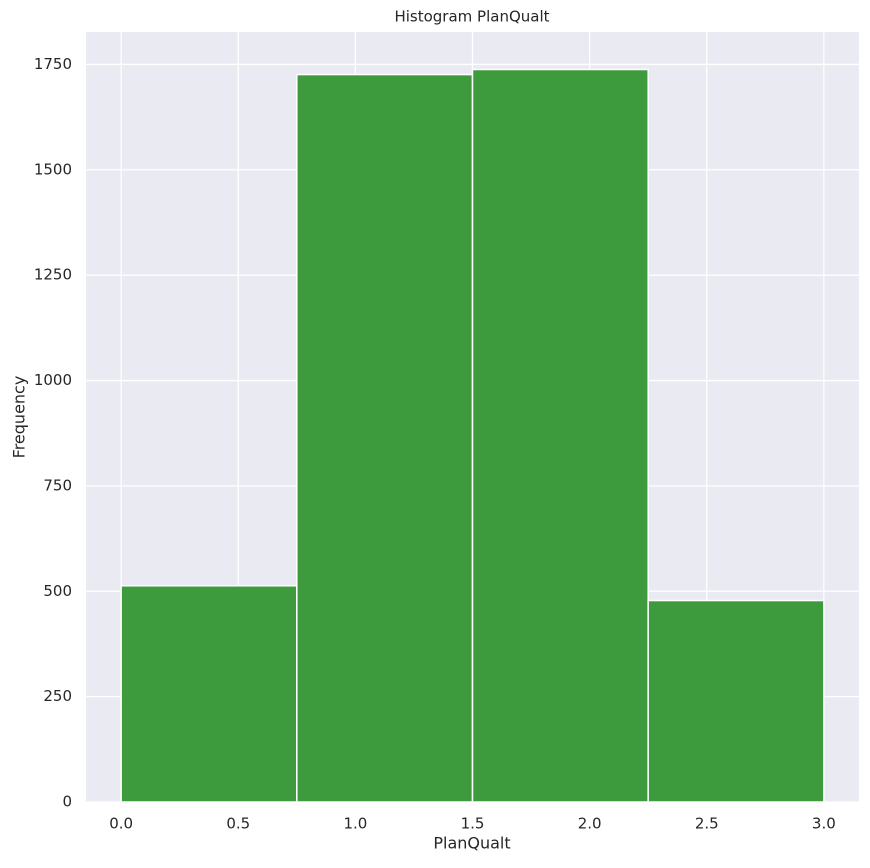 Image resolution: width=870 pixels, height=868 pixels. I want to click on y-tick-label: 250, so click(57, 696).